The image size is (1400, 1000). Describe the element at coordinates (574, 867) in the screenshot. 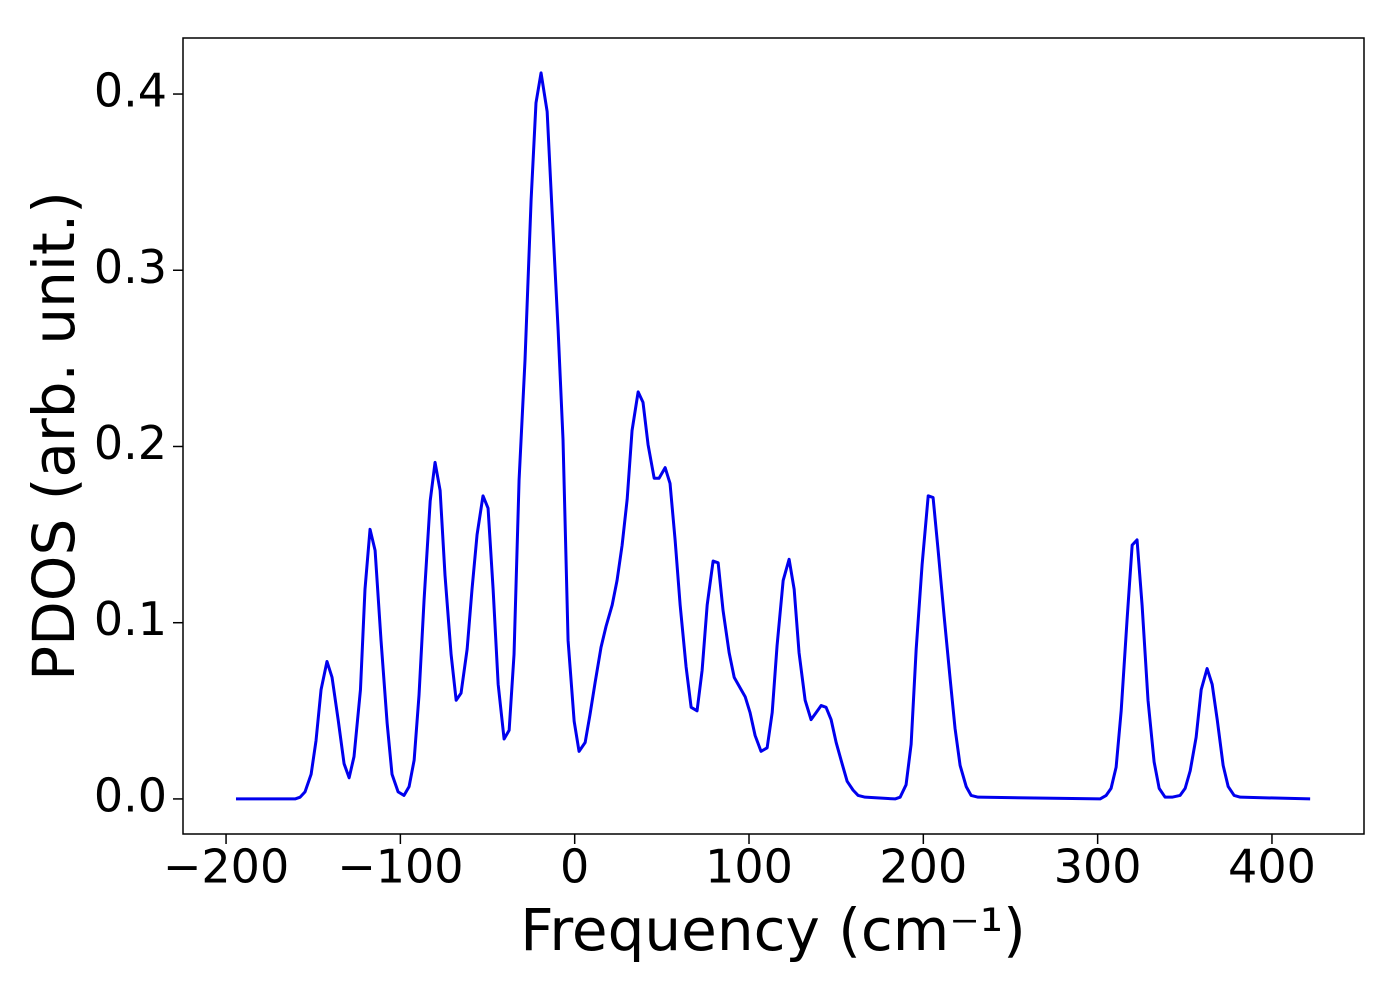

I see `x-tick-label: 0` at that location.